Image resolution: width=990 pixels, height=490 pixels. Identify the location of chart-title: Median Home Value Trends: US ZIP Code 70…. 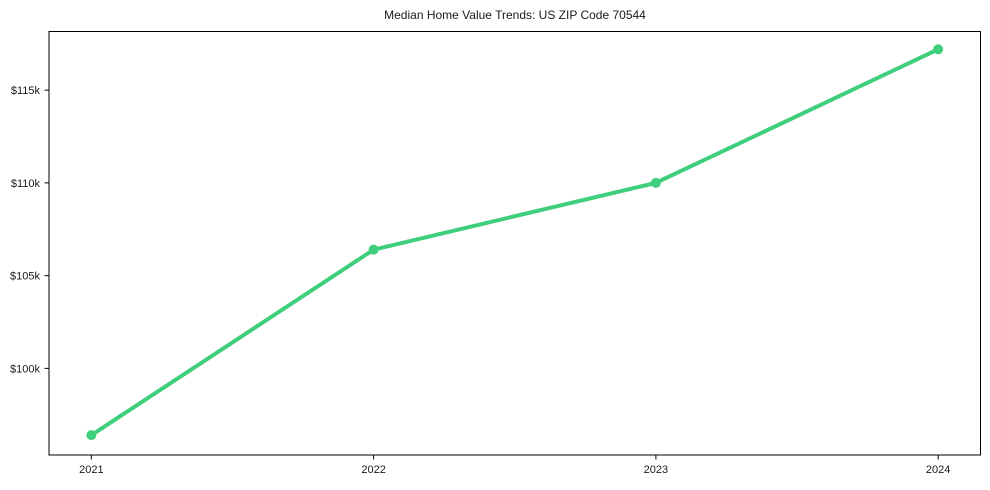
(515, 15).